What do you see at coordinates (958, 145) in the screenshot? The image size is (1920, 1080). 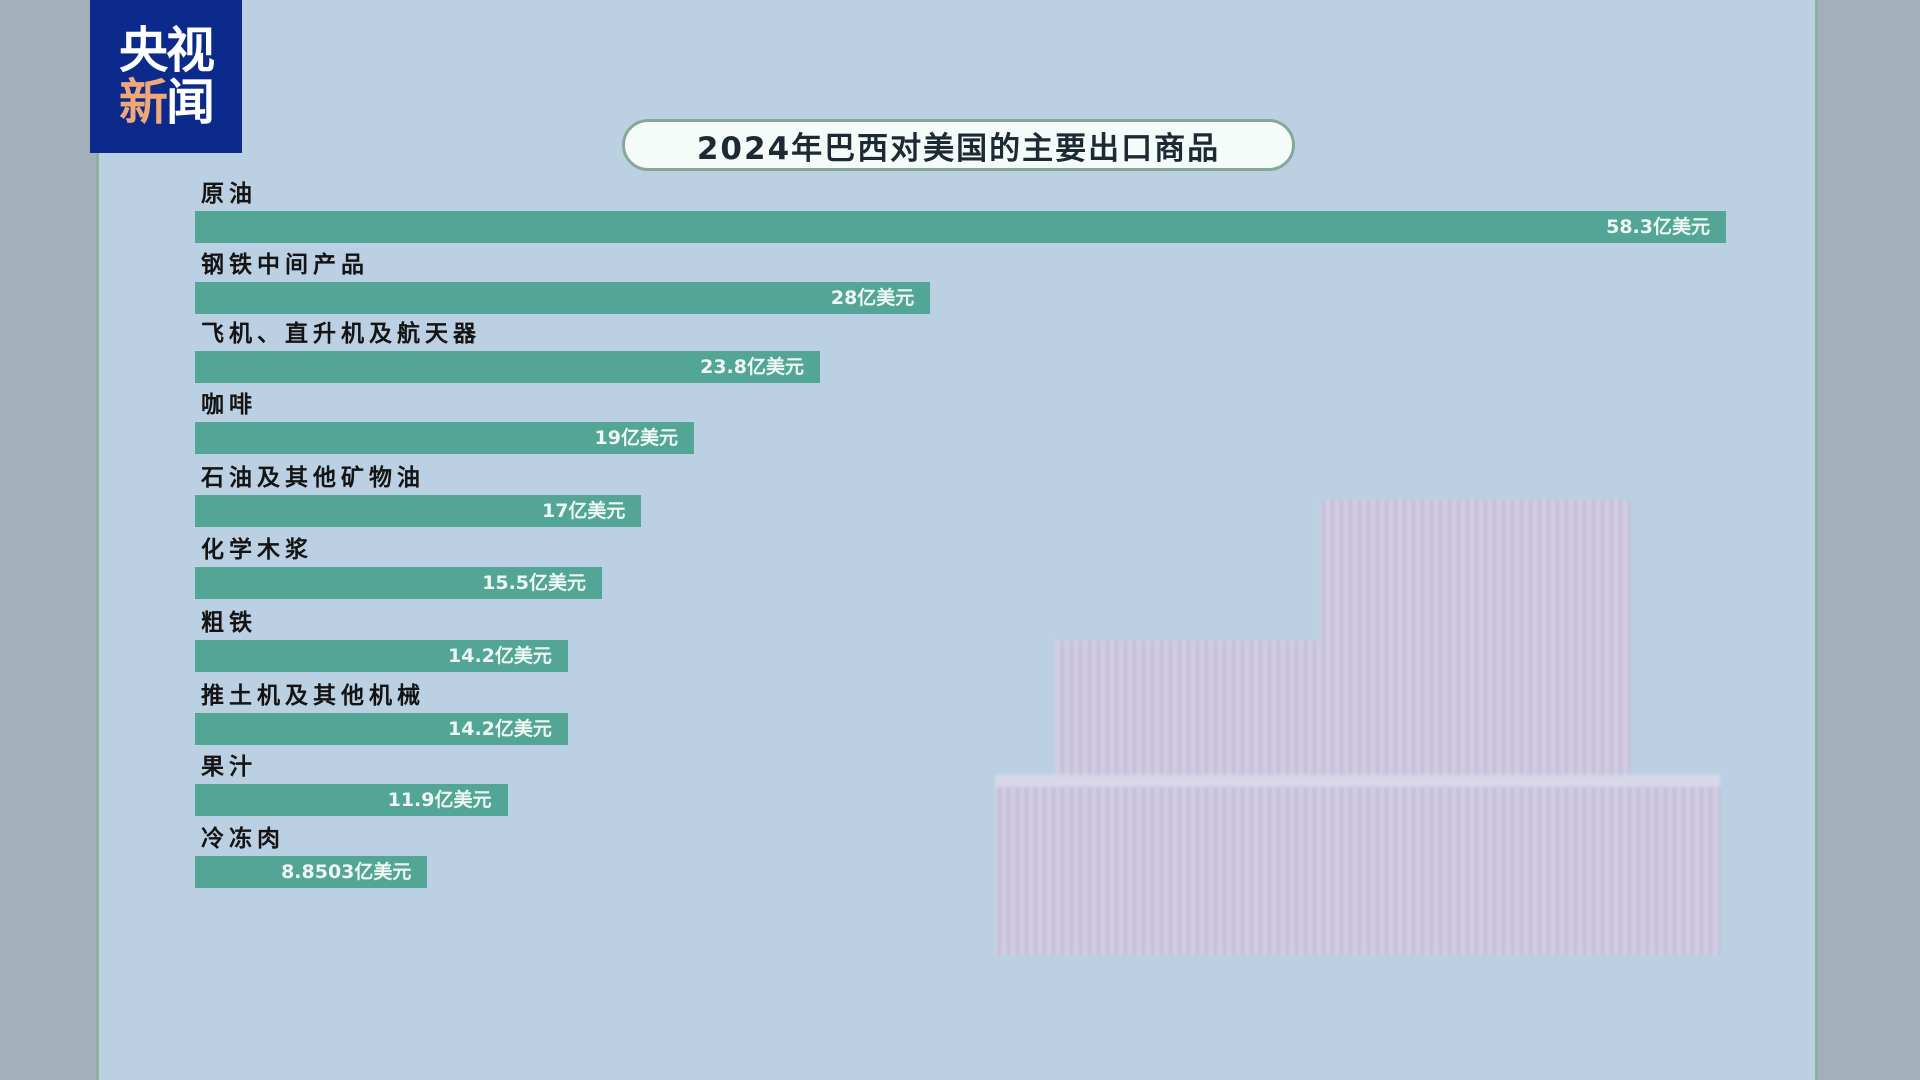 I see `chart-title: 2024年巴西对美国的主要出口商品` at bounding box center [958, 145].